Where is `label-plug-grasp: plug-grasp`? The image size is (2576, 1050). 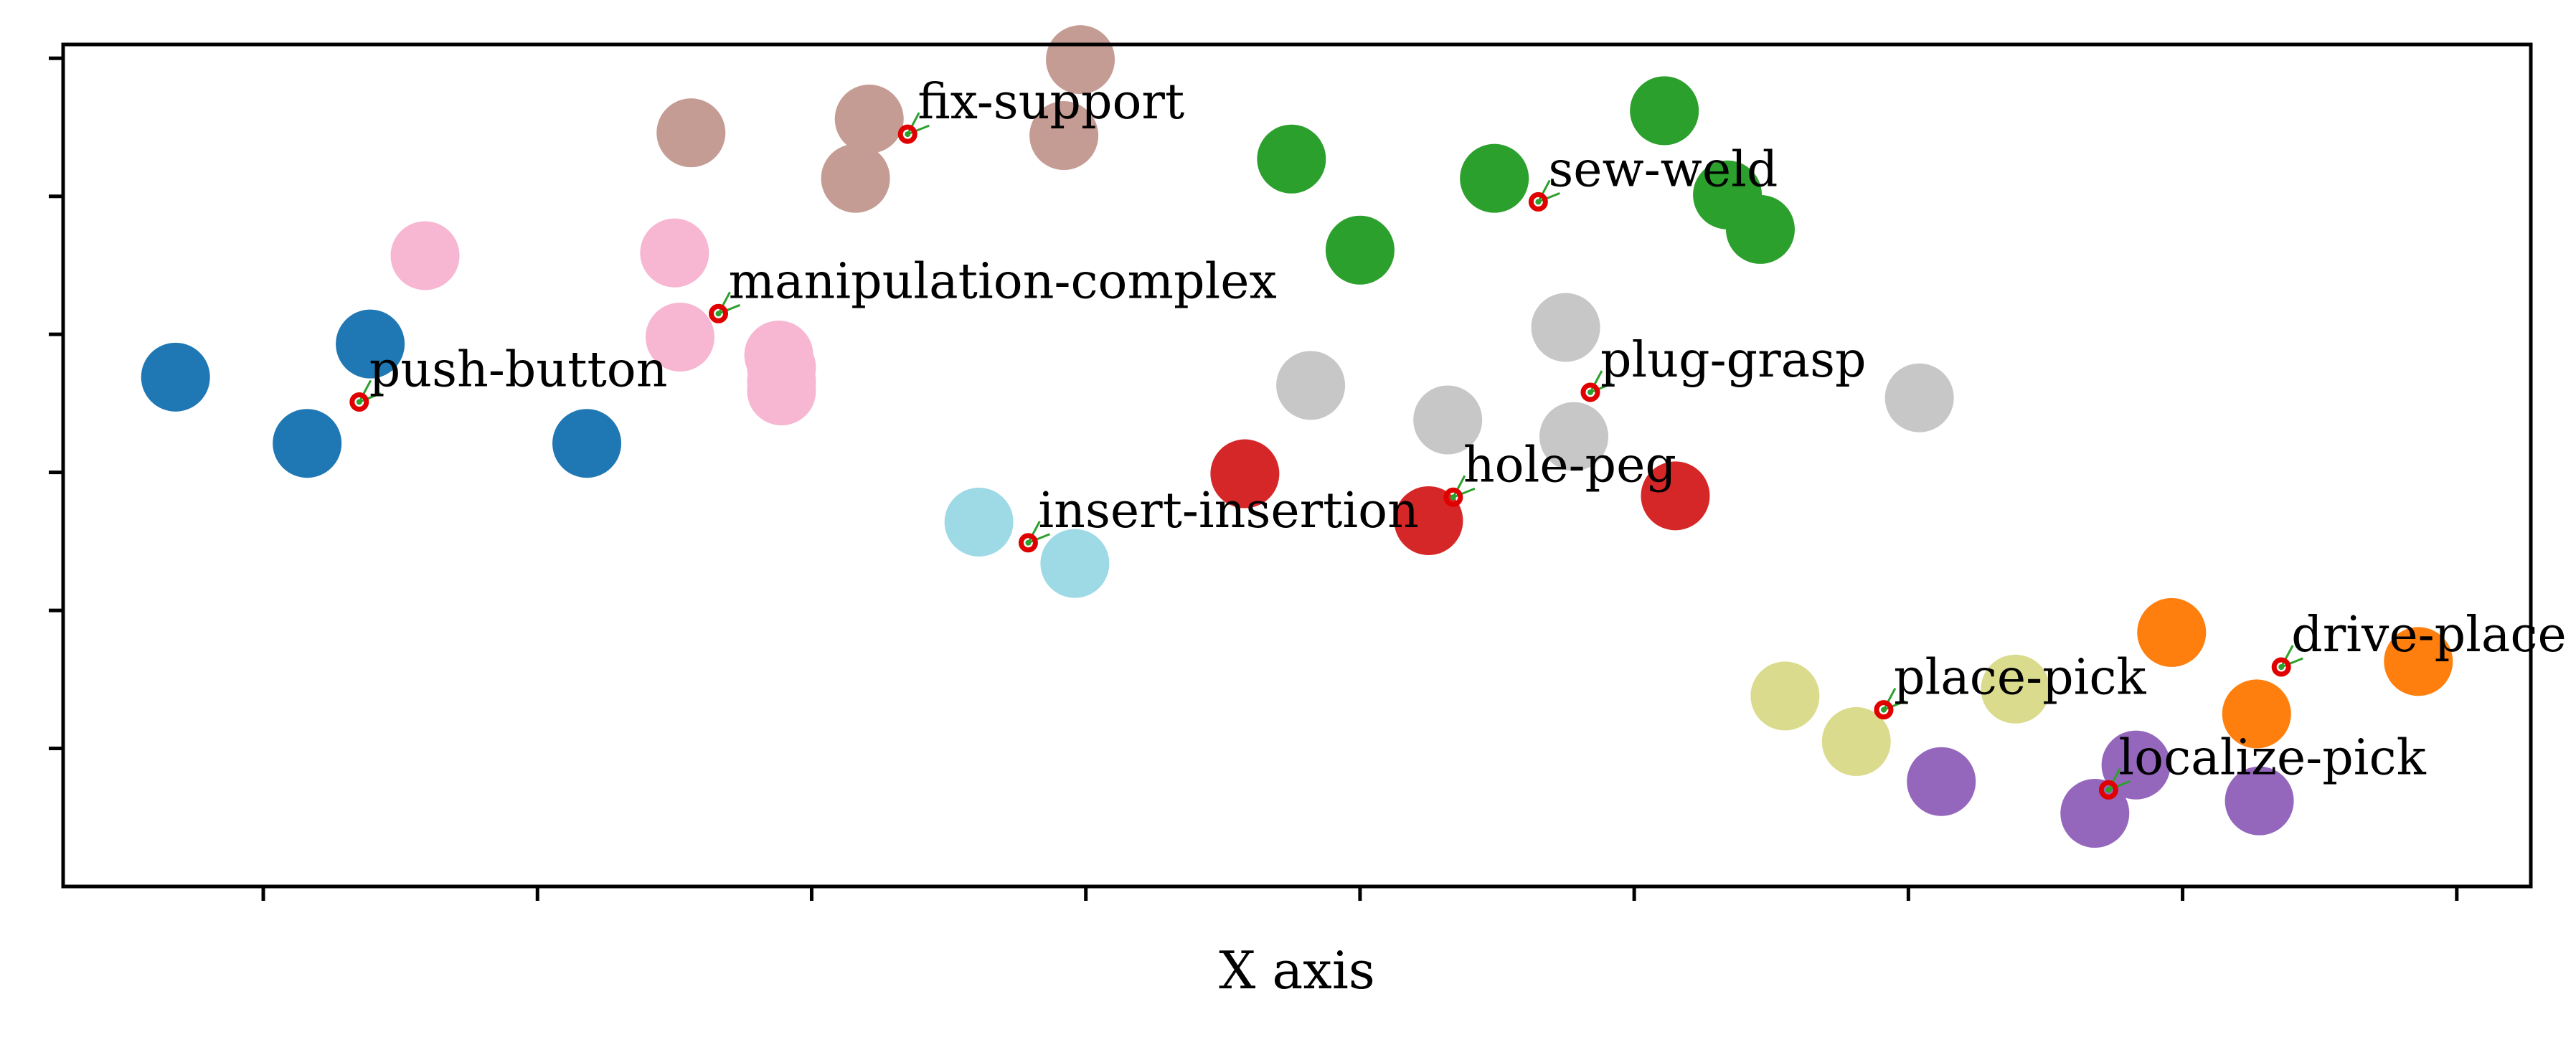 label-plug-grasp: plug-grasp is located at coordinates (1733, 360).